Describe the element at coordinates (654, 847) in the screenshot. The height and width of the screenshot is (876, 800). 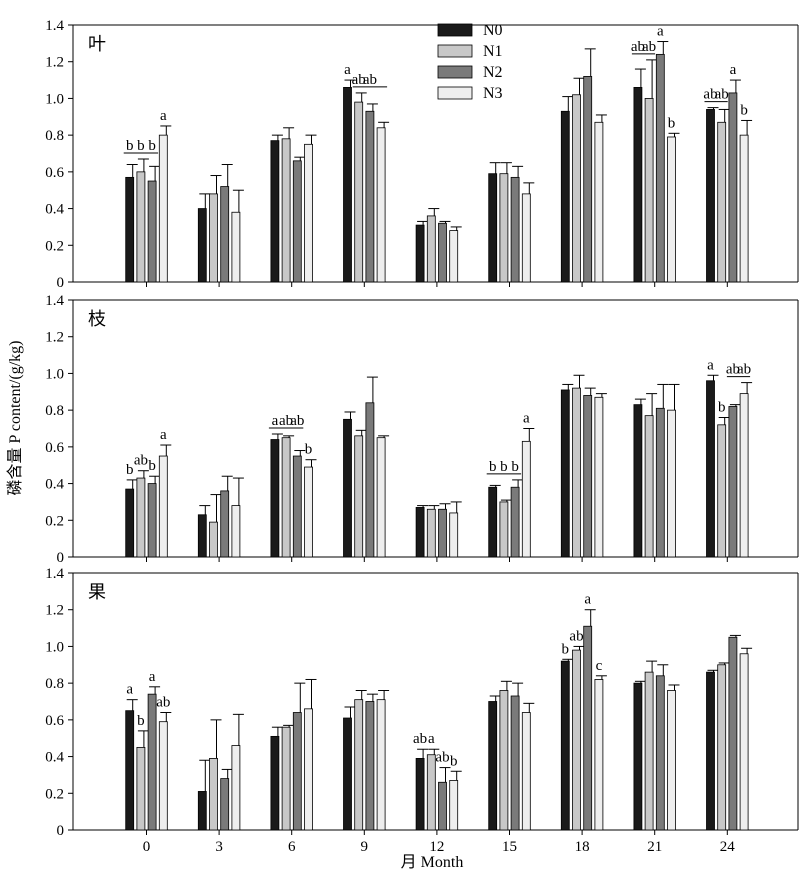
I see `x-tick-label: 21` at that location.